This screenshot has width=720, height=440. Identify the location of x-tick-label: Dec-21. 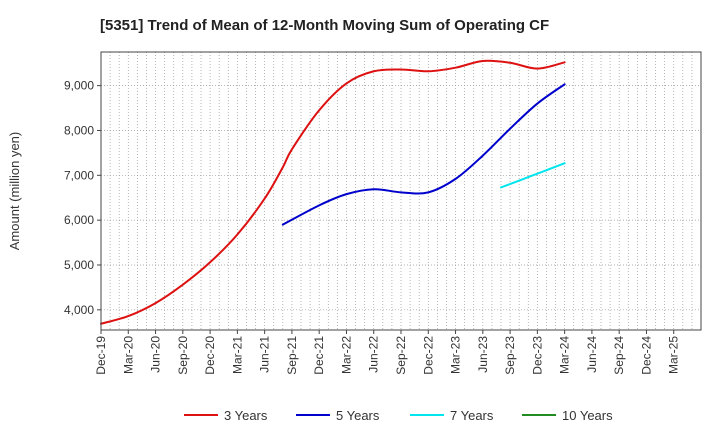
(319, 355).